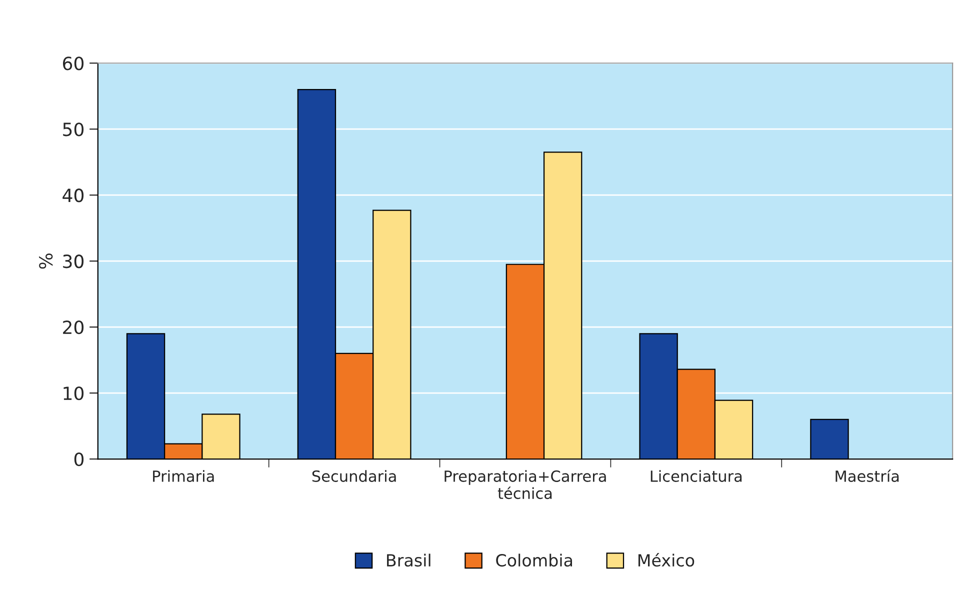 Image resolution: width=979 pixels, height=590 pixels. What do you see at coordinates (46, 261) in the screenshot?
I see `y-axis-title: %` at bounding box center [46, 261].